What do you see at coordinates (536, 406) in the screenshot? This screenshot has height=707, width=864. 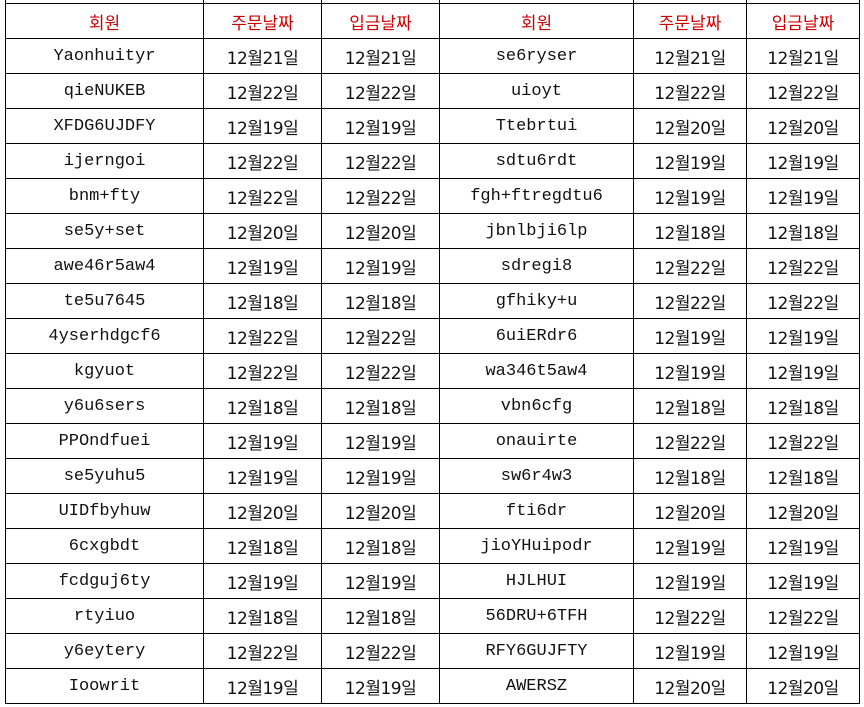 I see `member-cell: vbn6cfg` at bounding box center [536, 406].